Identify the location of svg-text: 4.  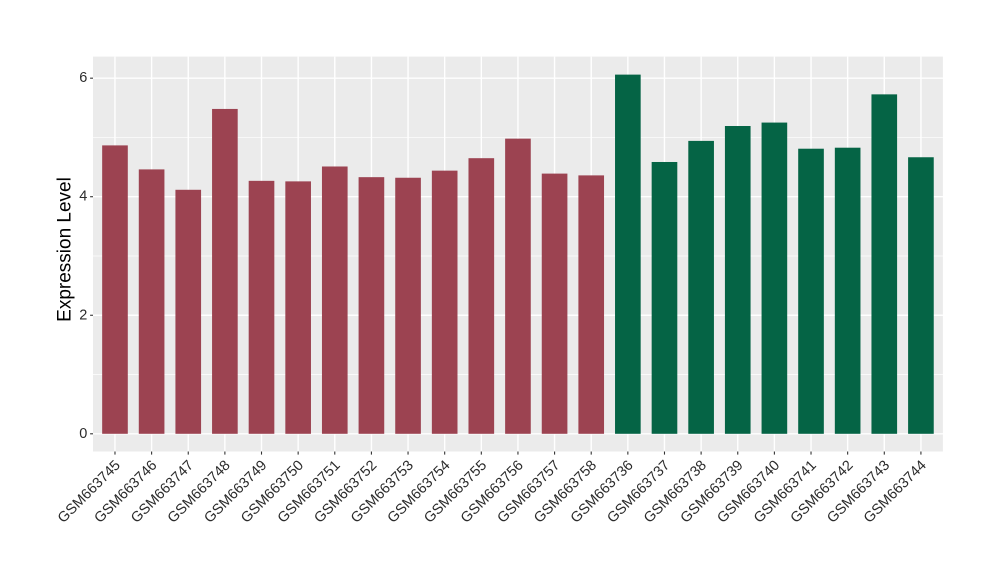
(83, 197).